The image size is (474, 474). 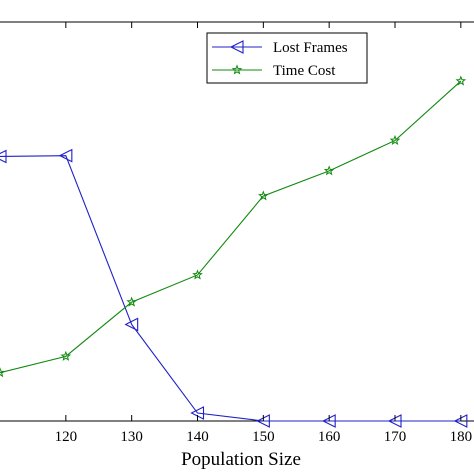 I want to click on x-tick-label: 120, so click(x=66, y=437).